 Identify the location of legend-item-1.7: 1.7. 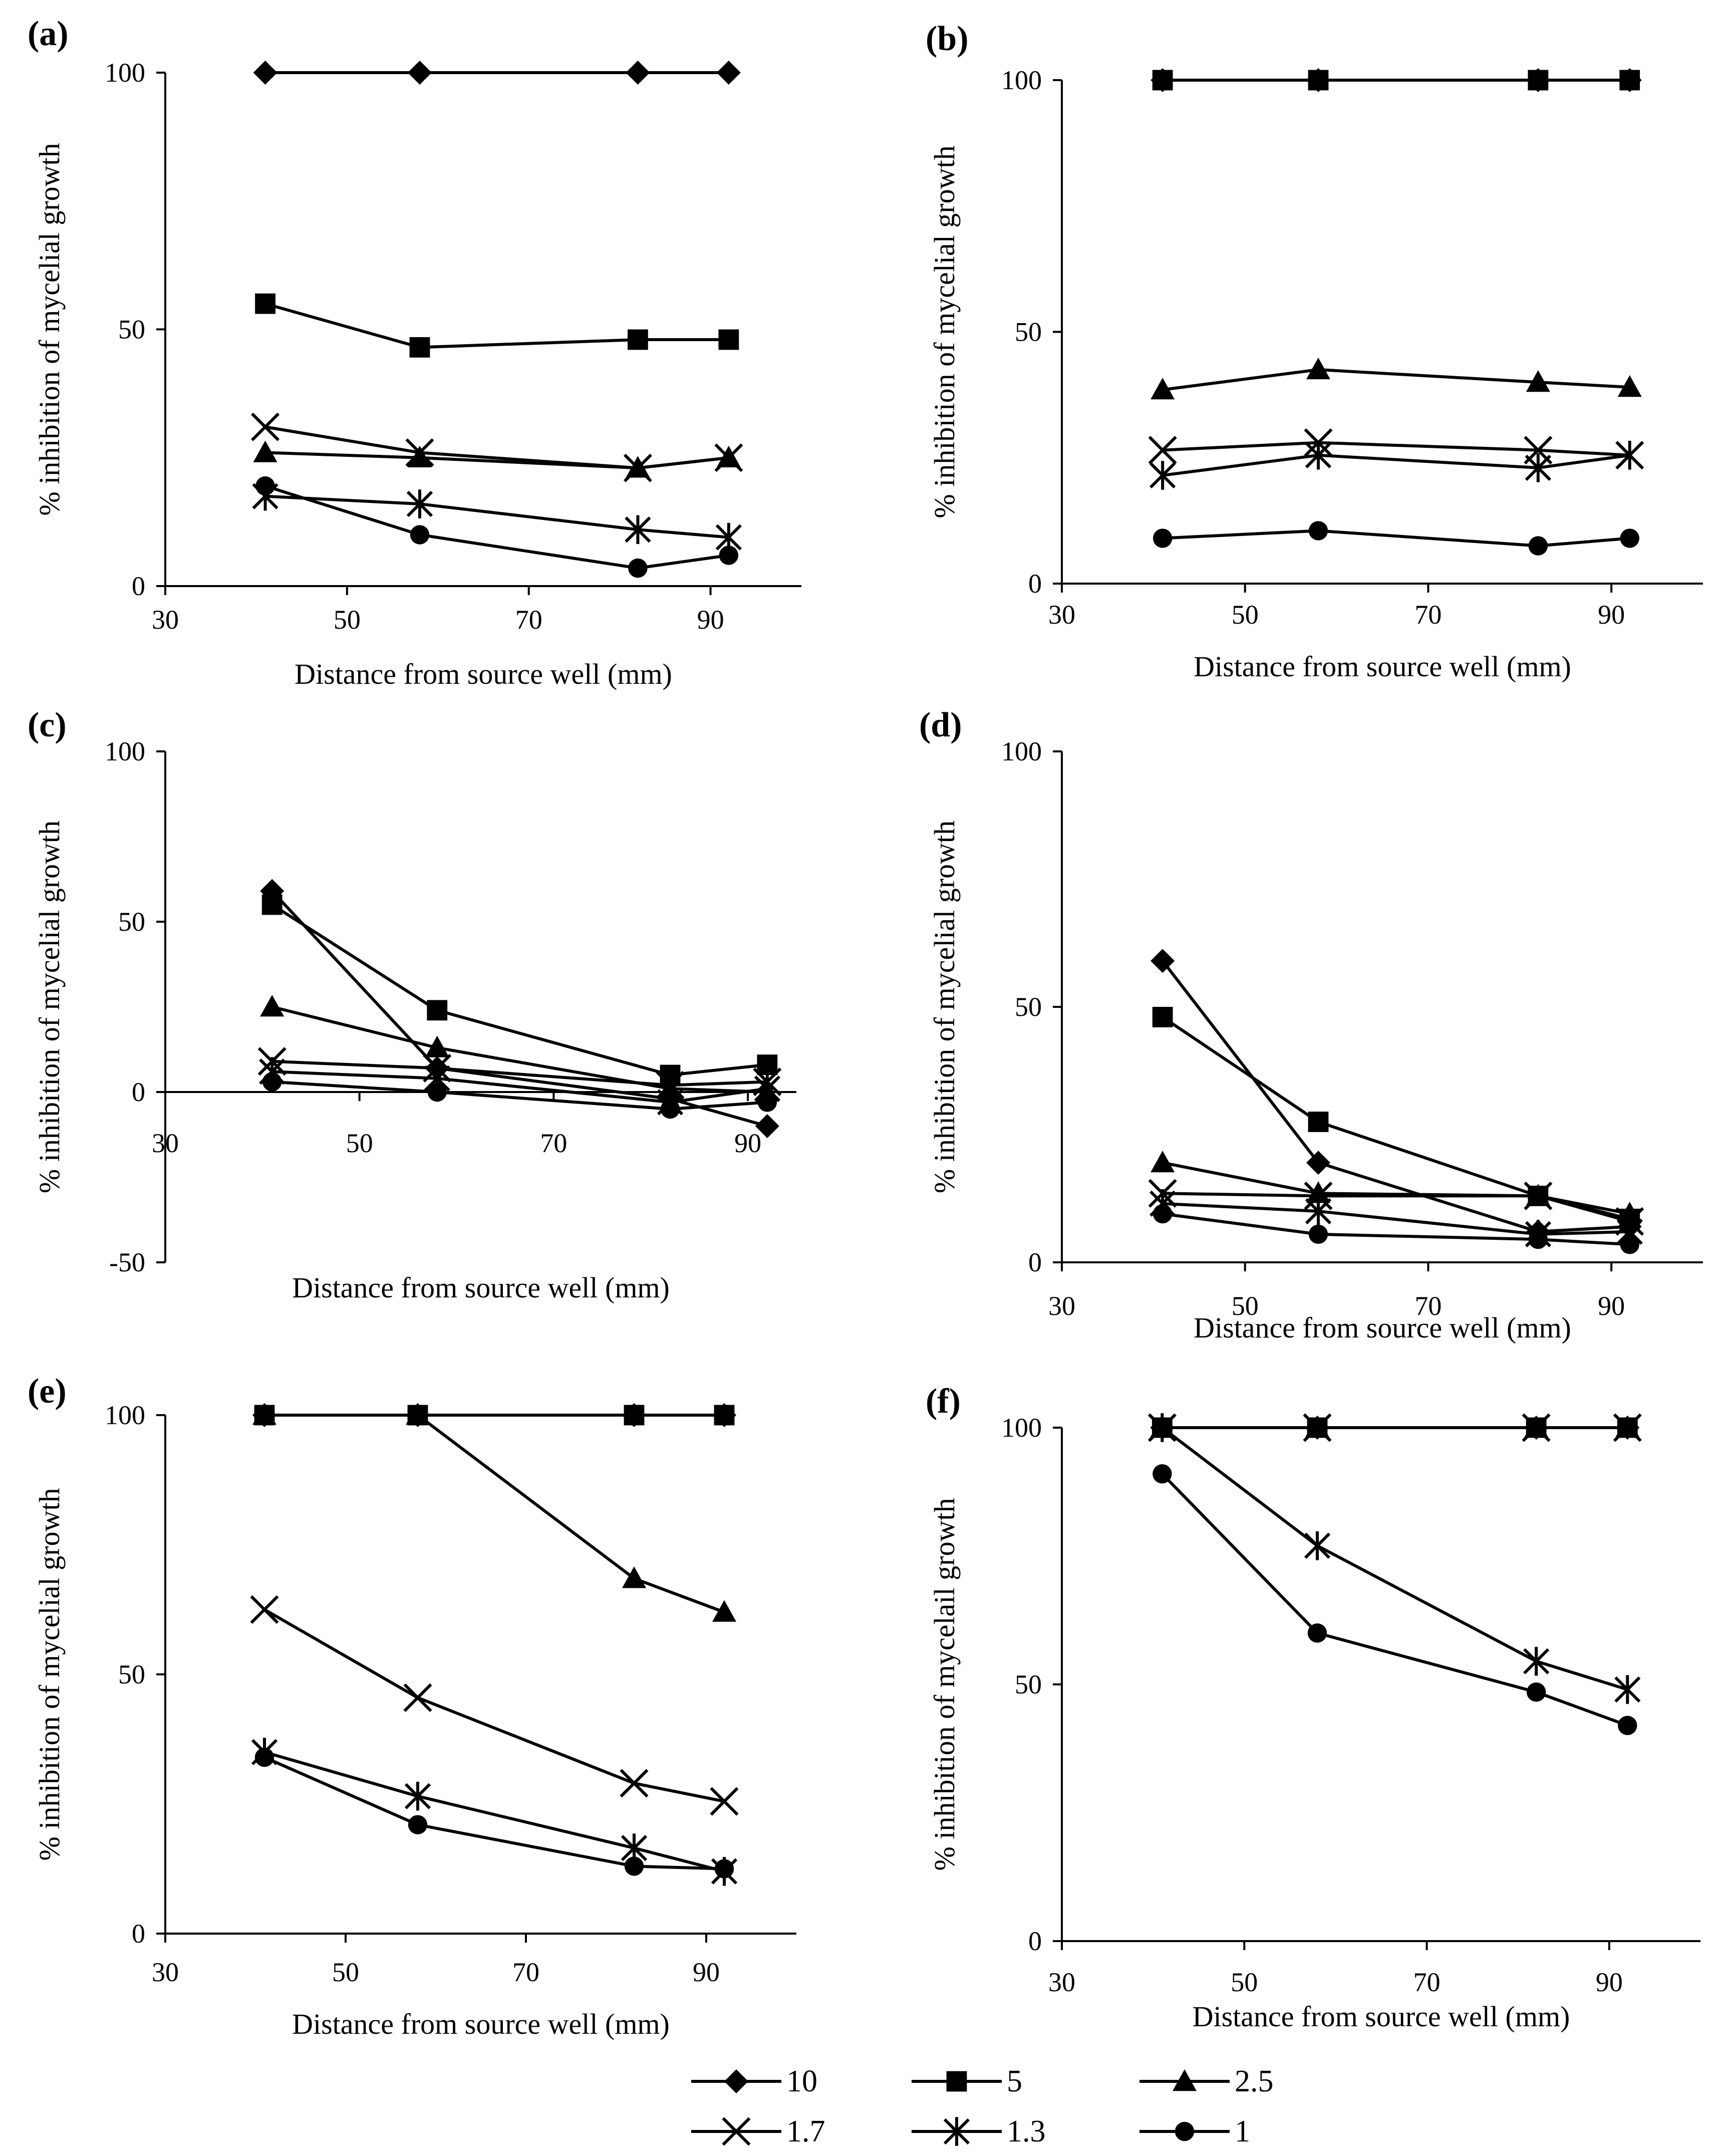
(758, 2131).